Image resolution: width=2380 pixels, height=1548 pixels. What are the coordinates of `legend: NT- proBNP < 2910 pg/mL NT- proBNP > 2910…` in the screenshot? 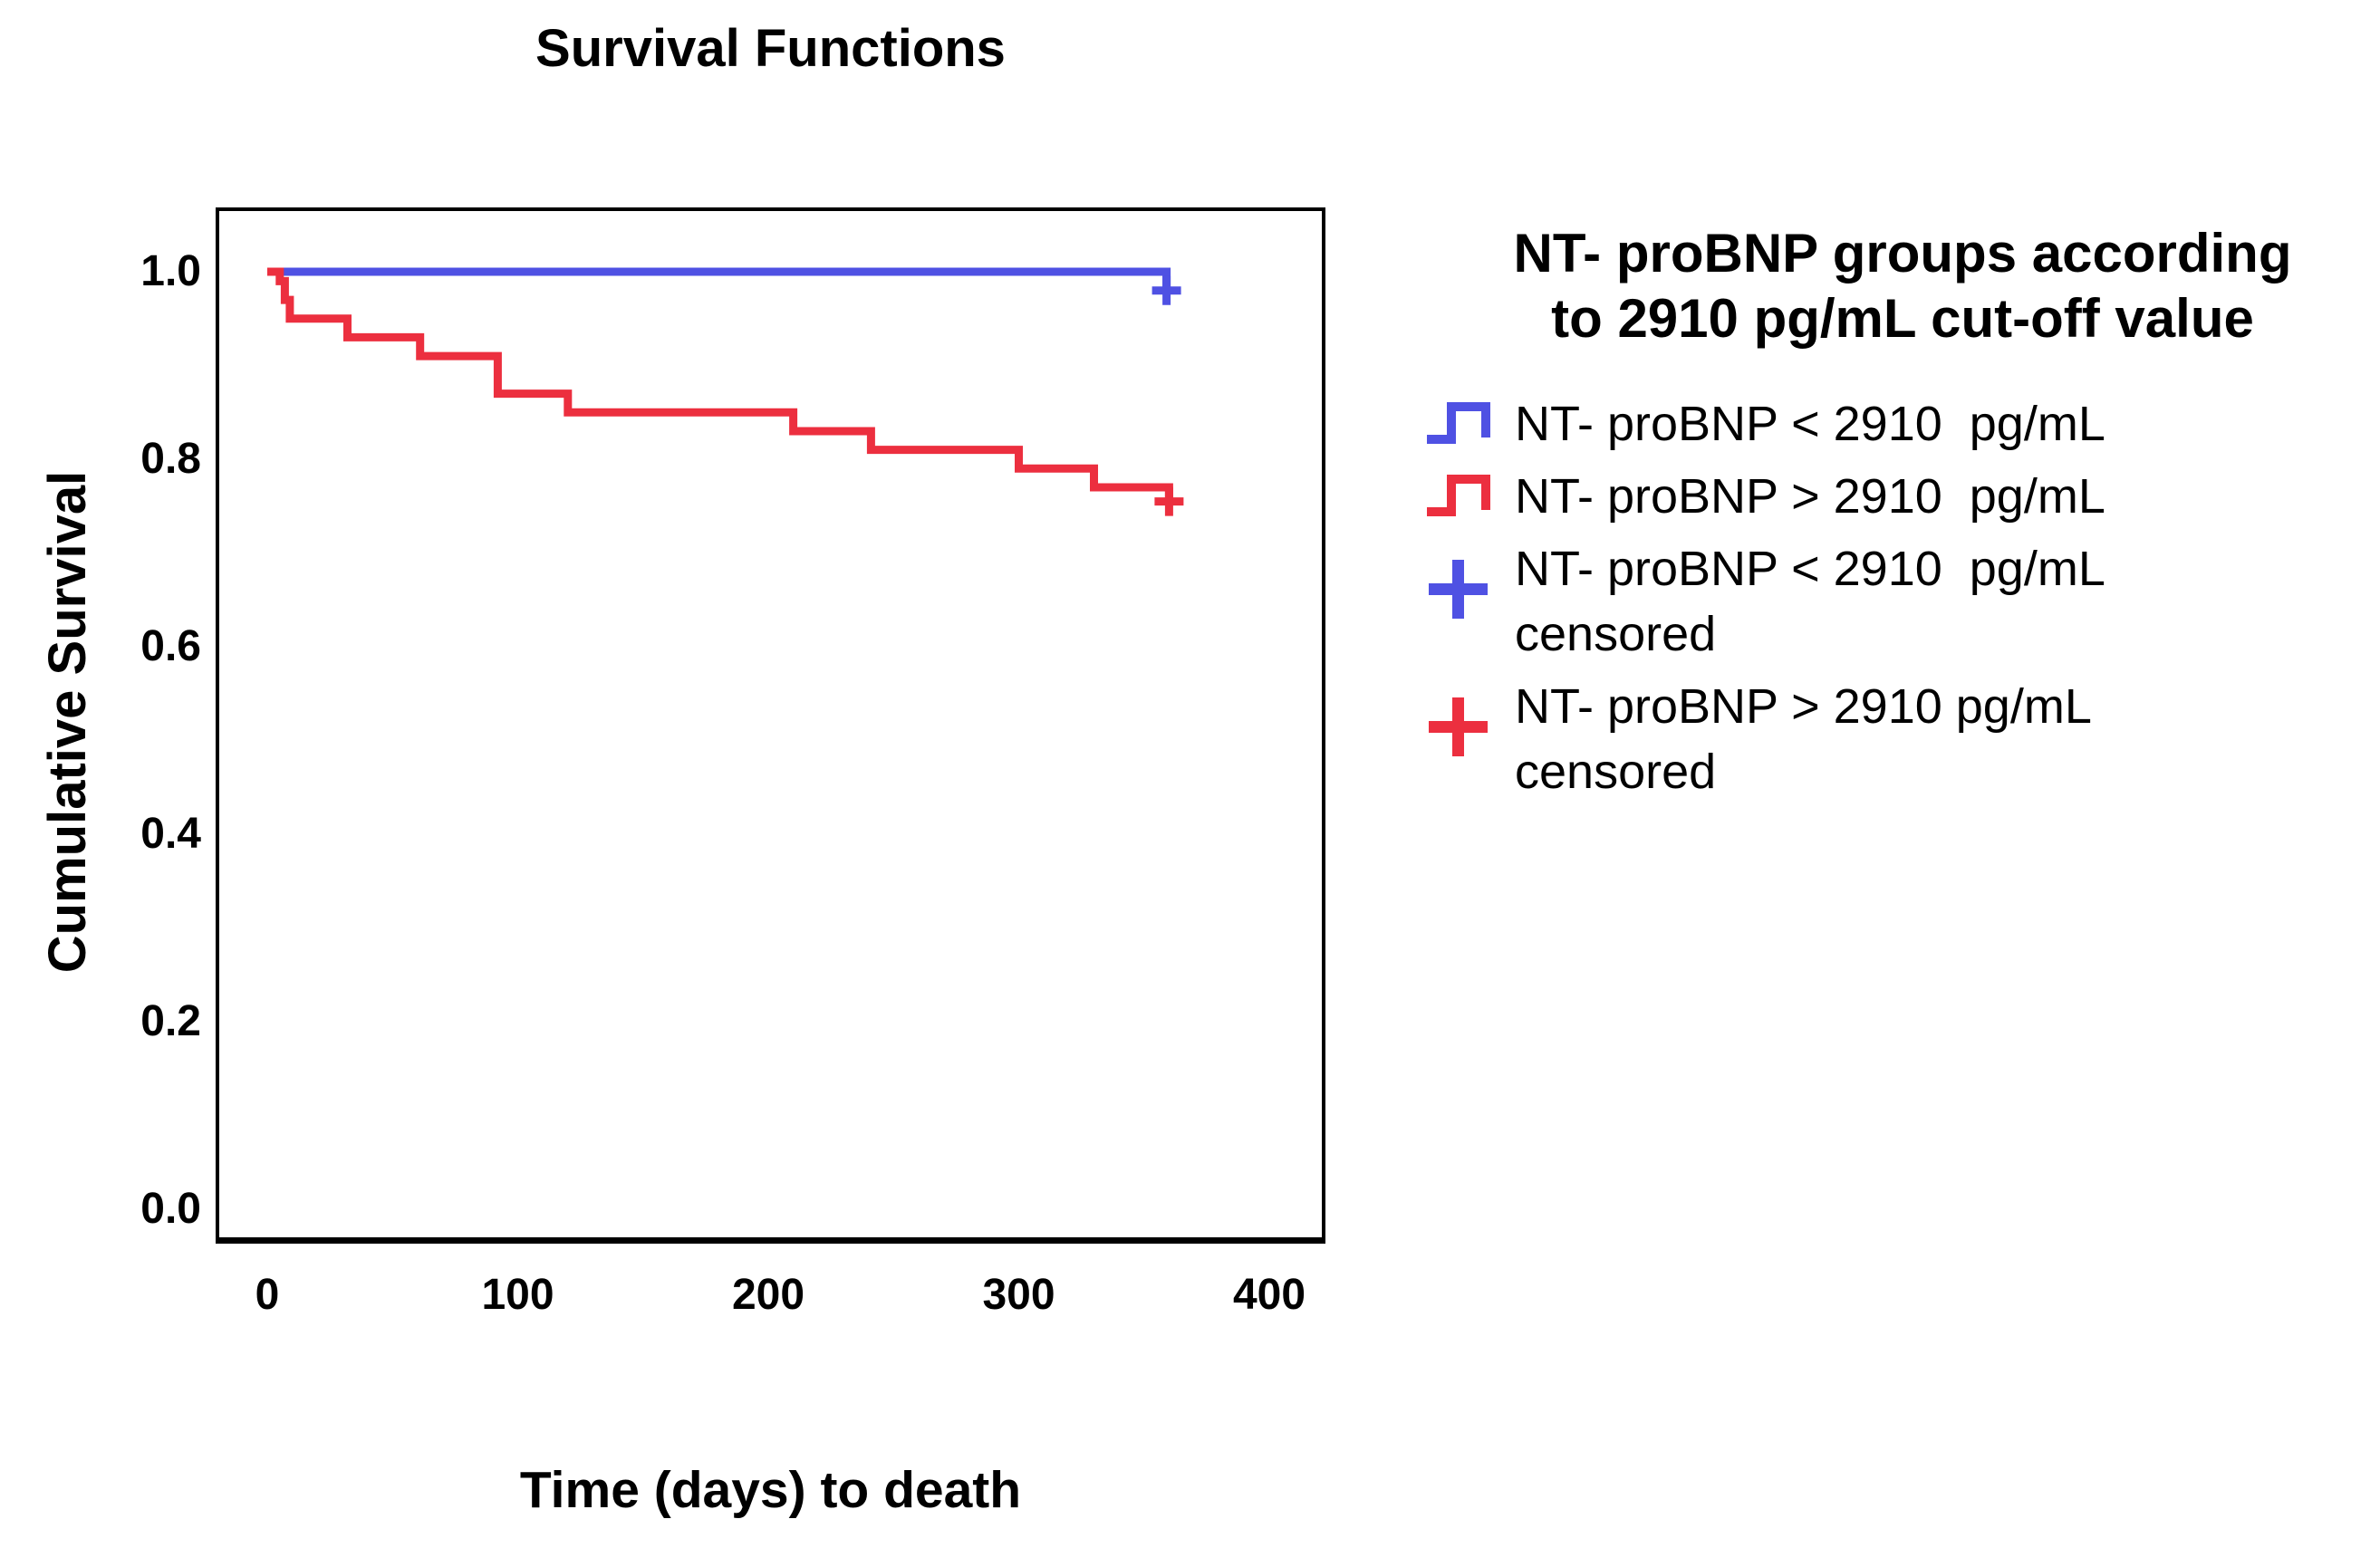 It's located at (1902, 598).